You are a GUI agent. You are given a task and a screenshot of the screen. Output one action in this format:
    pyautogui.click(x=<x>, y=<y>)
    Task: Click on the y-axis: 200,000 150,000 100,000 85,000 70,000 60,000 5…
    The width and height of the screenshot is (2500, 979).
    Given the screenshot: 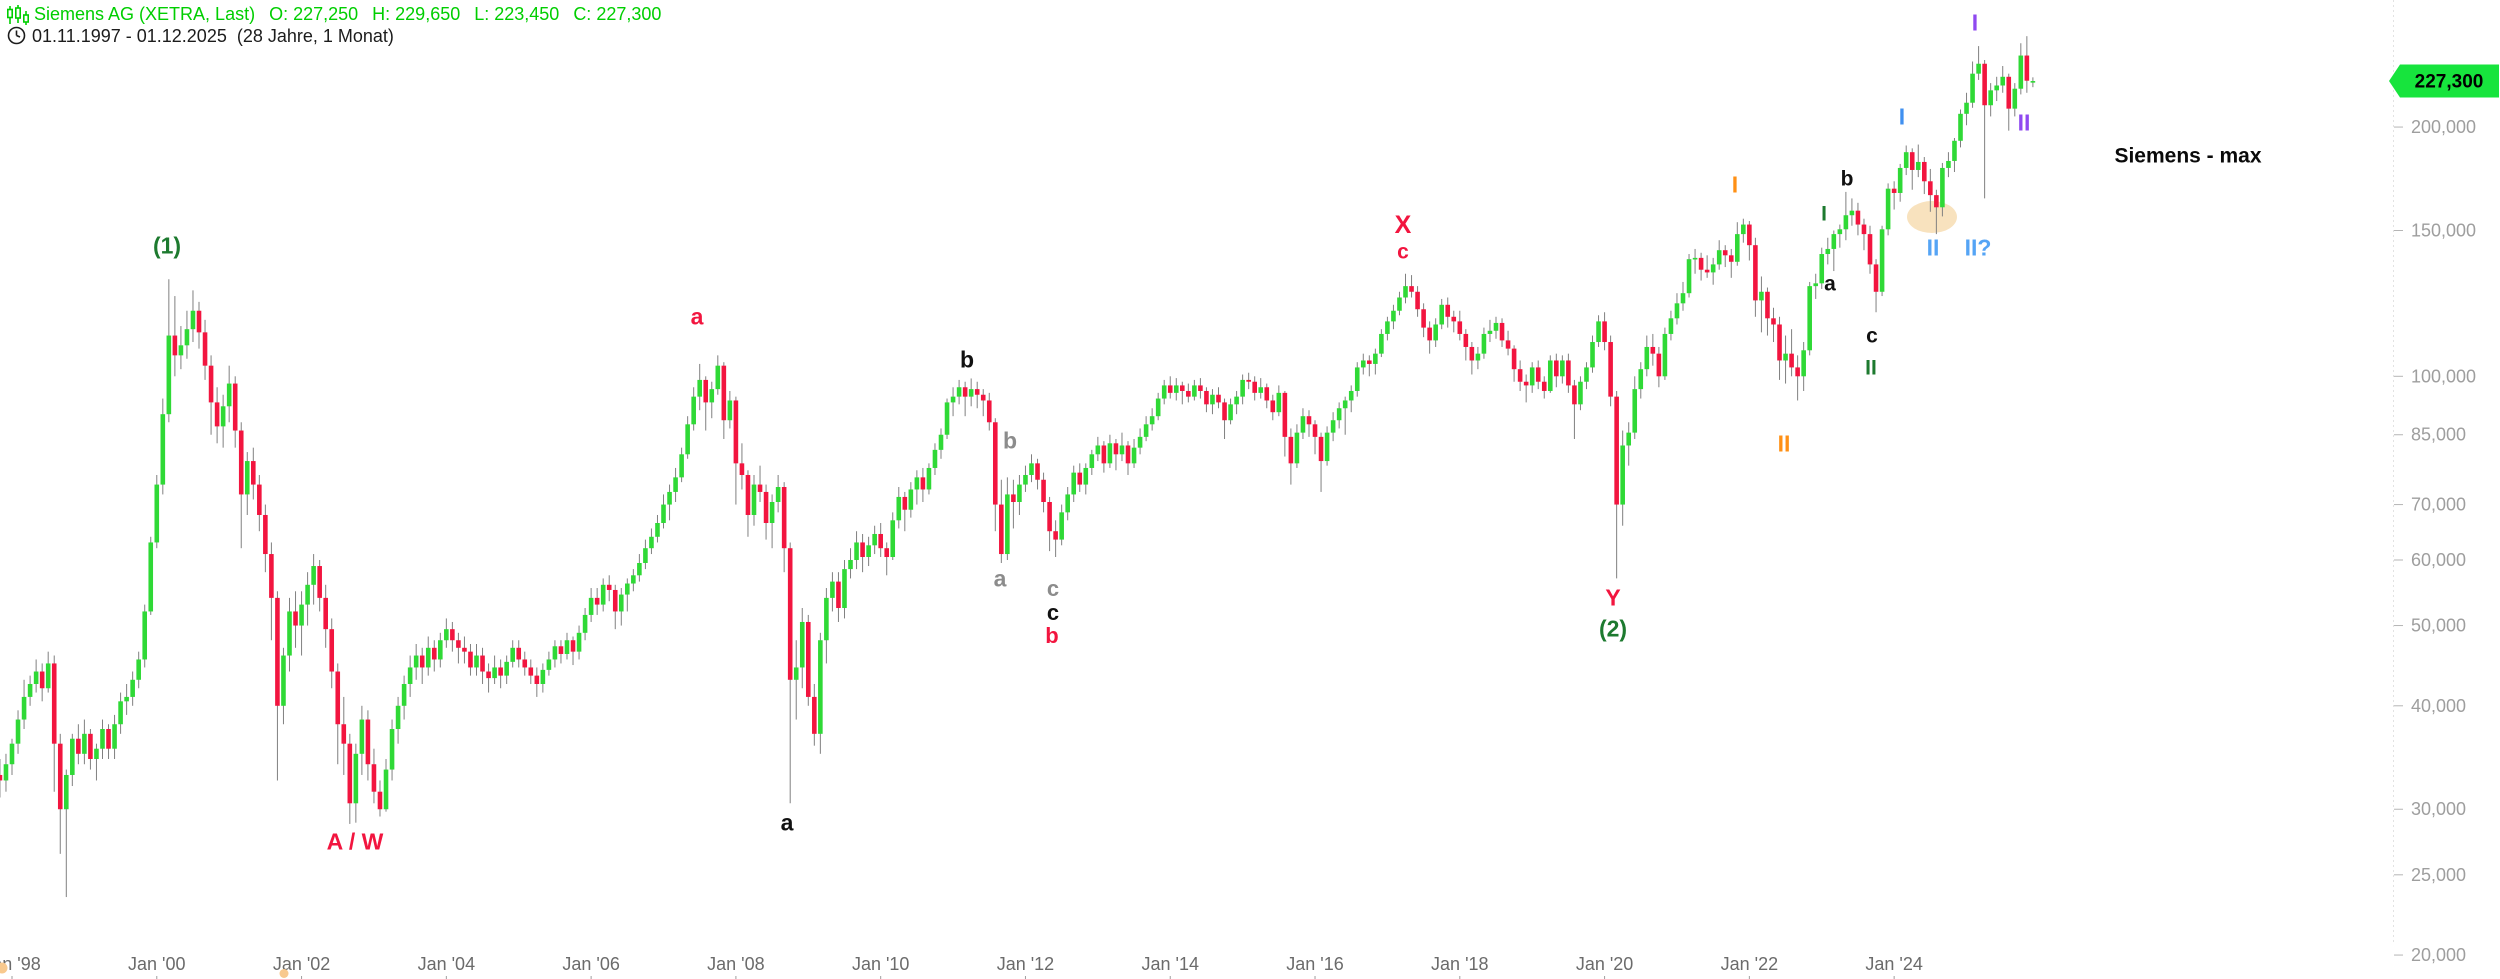 What is the action you would take?
    pyautogui.click(x=2434, y=482)
    